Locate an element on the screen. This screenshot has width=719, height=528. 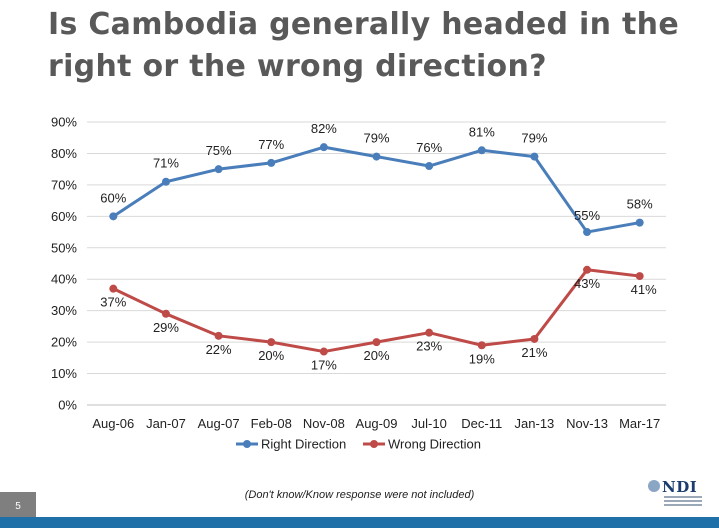
y-tick-label: 70% is located at coordinates (64, 184).